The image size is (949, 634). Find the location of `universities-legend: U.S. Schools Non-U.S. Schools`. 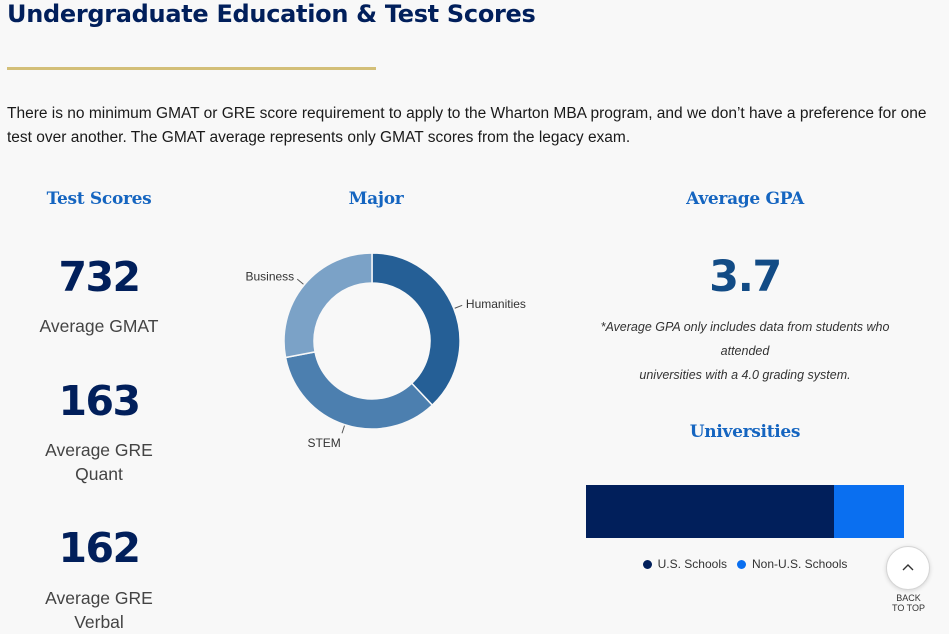

universities-legend: U.S. Schools Non-U.S. Schools is located at coordinates (745, 564).